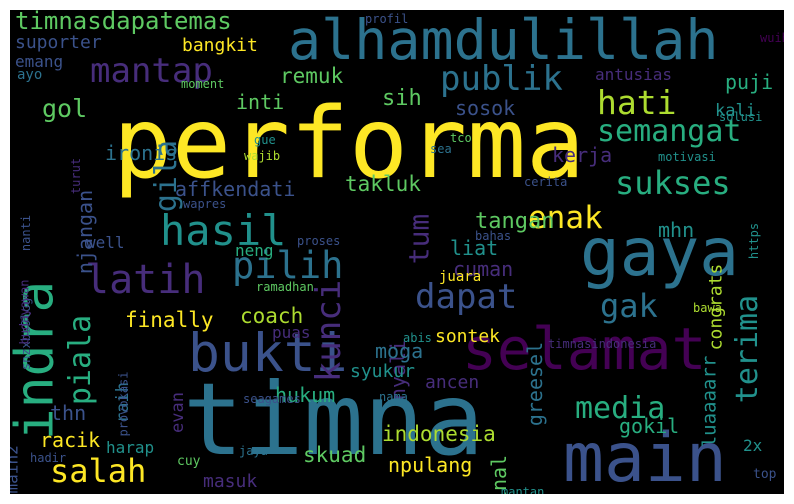 This screenshot has width=794, height=504. I want to click on word-pilih: pilih, so click(288, 265).